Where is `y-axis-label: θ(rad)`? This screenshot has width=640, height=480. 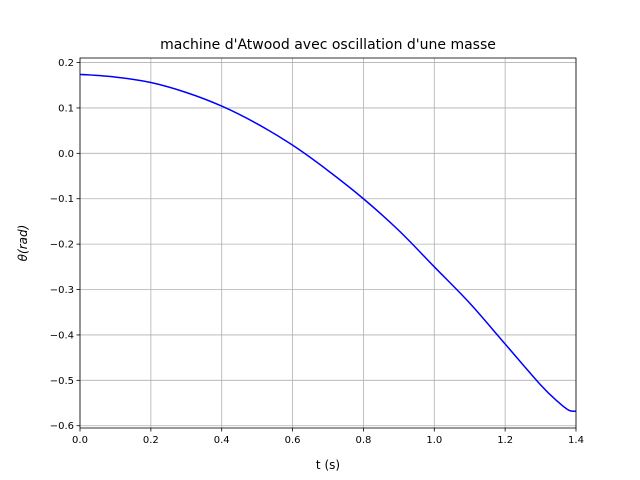
y-axis-label: θ(rad) is located at coordinates (23, 243).